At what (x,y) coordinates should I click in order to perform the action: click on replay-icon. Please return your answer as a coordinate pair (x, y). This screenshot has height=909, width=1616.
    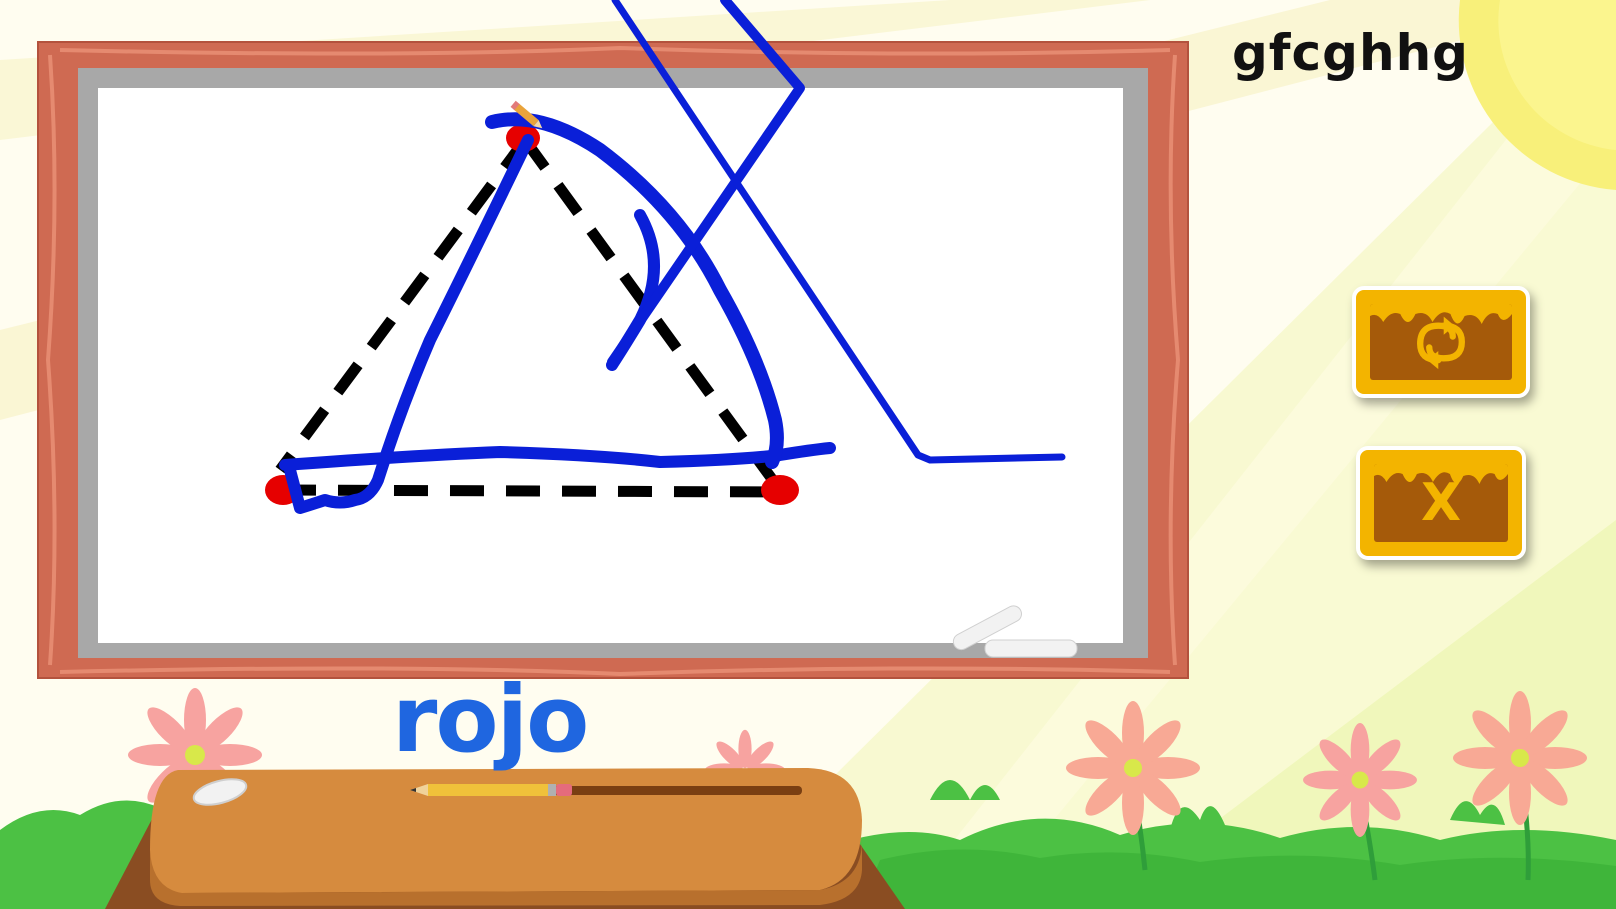
    Looking at the image, I should click on (1441, 343).